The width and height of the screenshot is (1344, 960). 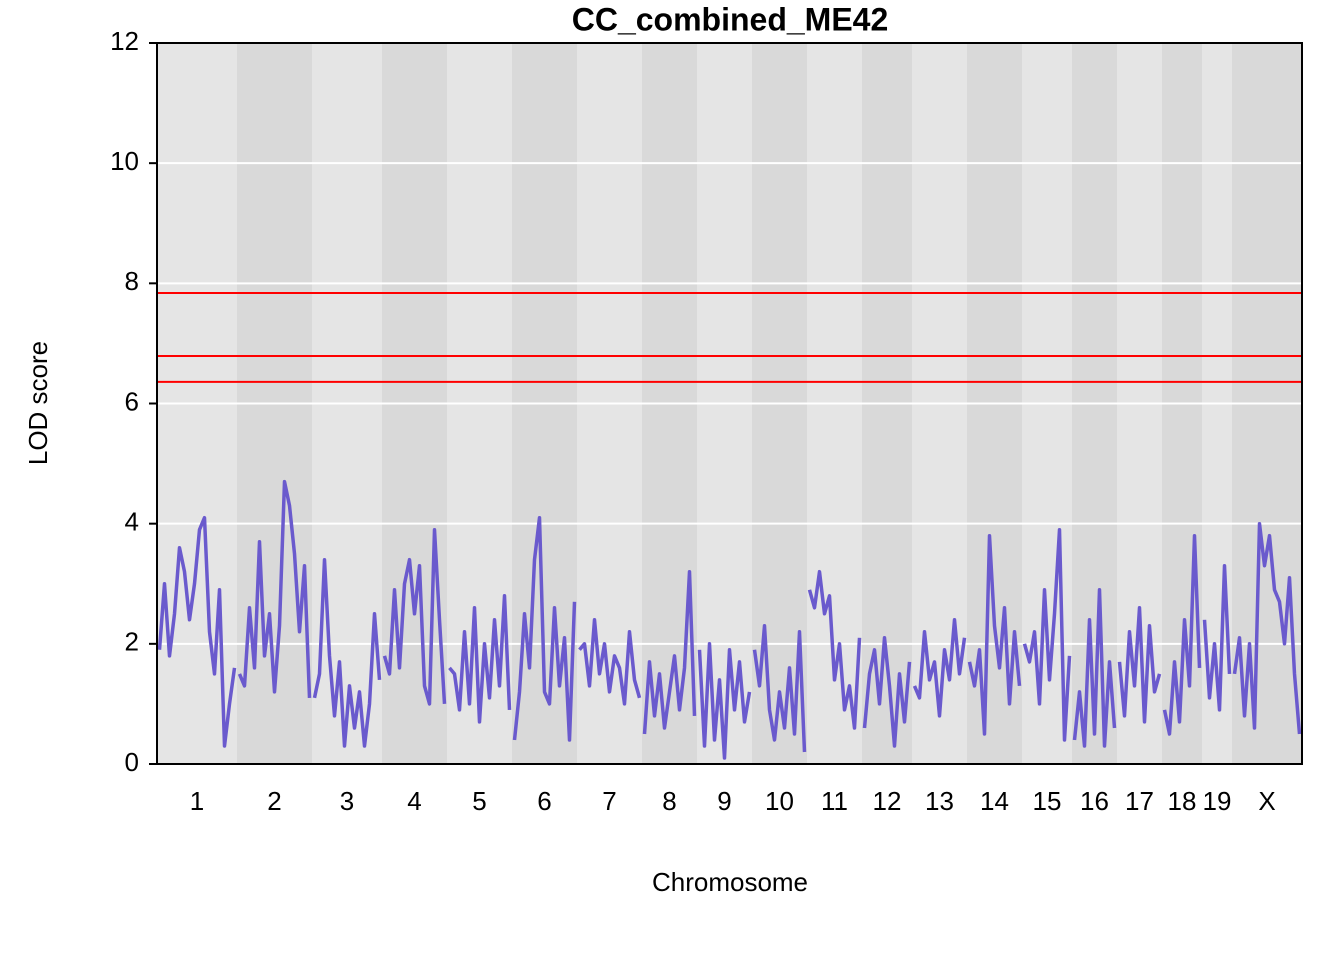 What do you see at coordinates (1139, 801) in the screenshot?
I see `x-tick-label: 17` at bounding box center [1139, 801].